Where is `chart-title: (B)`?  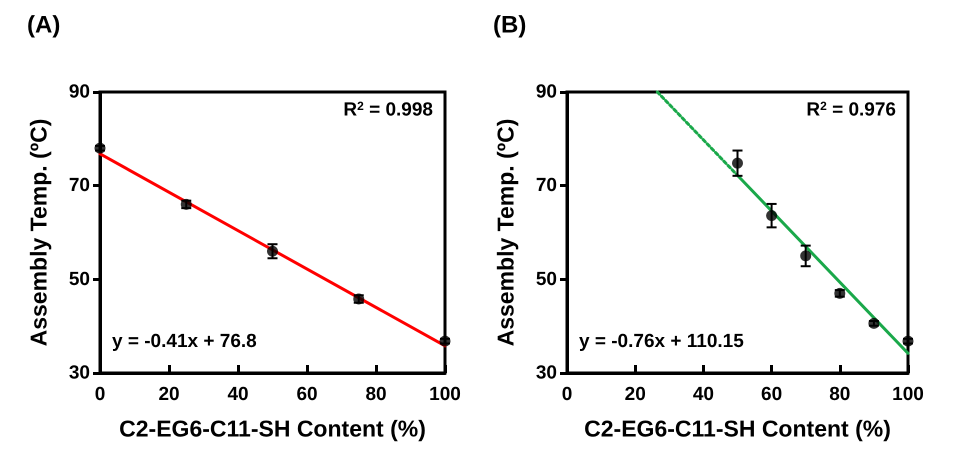 chart-title: (B) is located at coordinates (509, 25).